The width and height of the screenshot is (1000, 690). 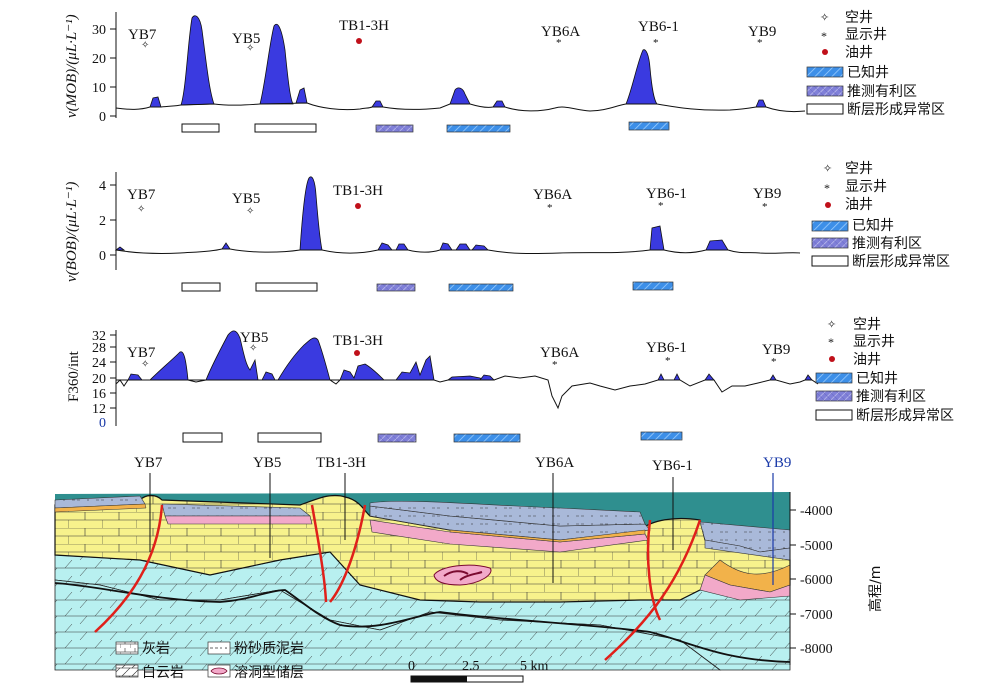 I want to click on legend-panel-bob: ✧ 空井 * 显示井 油井 已知井 推测有利区 断层形成异常区, so click(x=880, y=215).